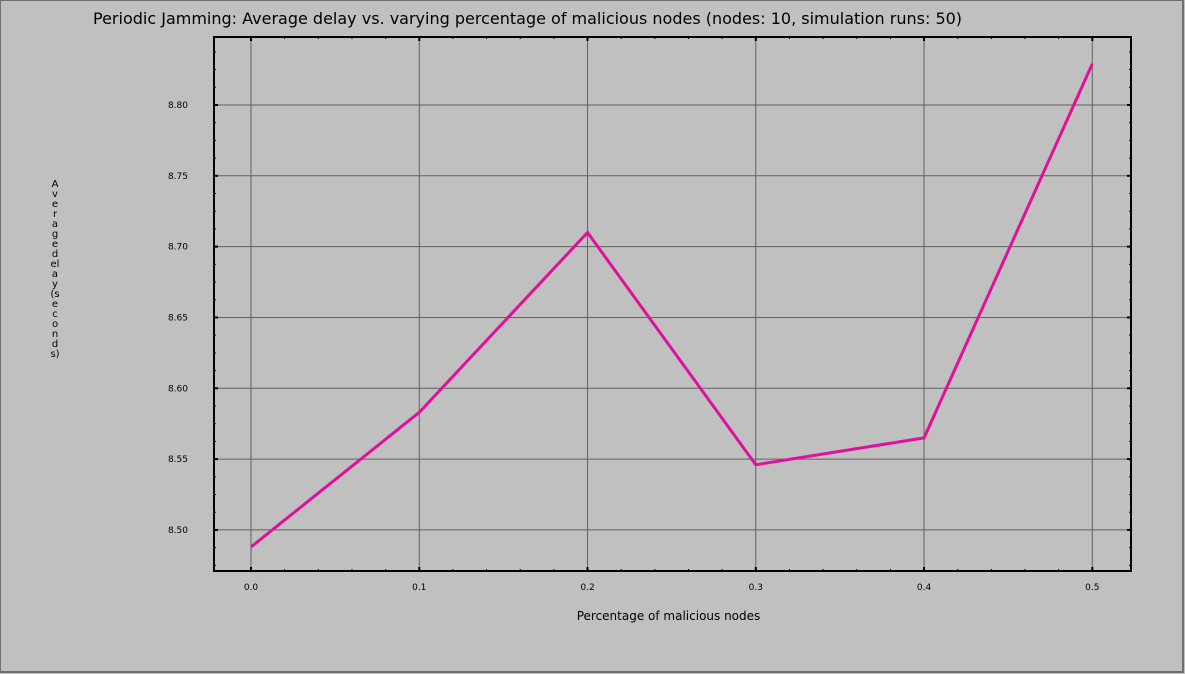 This screenshot has height=674, width=1185. Describe the element at coordinates (419, 588) in the screenshot. I see `x-tick-label: 0.1` at that location.